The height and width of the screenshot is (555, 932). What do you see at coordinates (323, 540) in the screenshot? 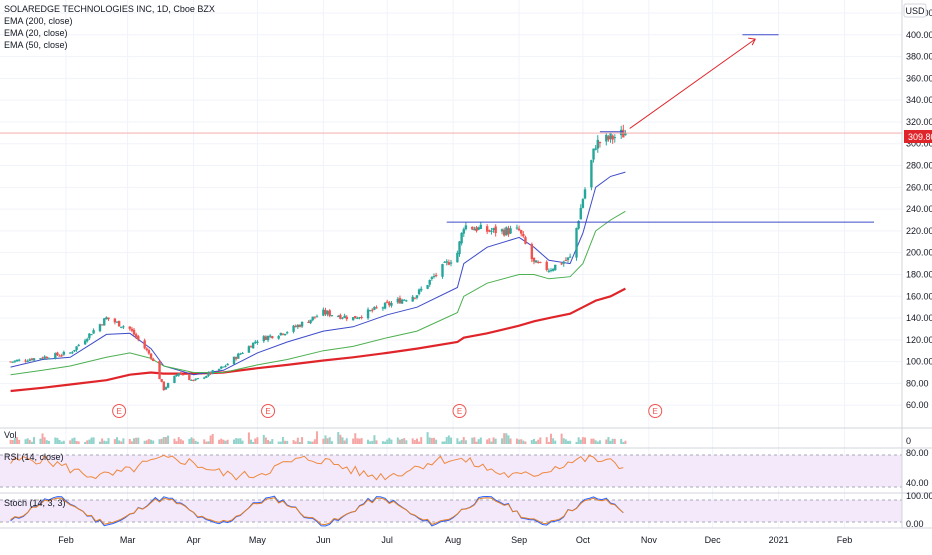
I see `time-axis-label: Jun` at bounding box center [323, 540].